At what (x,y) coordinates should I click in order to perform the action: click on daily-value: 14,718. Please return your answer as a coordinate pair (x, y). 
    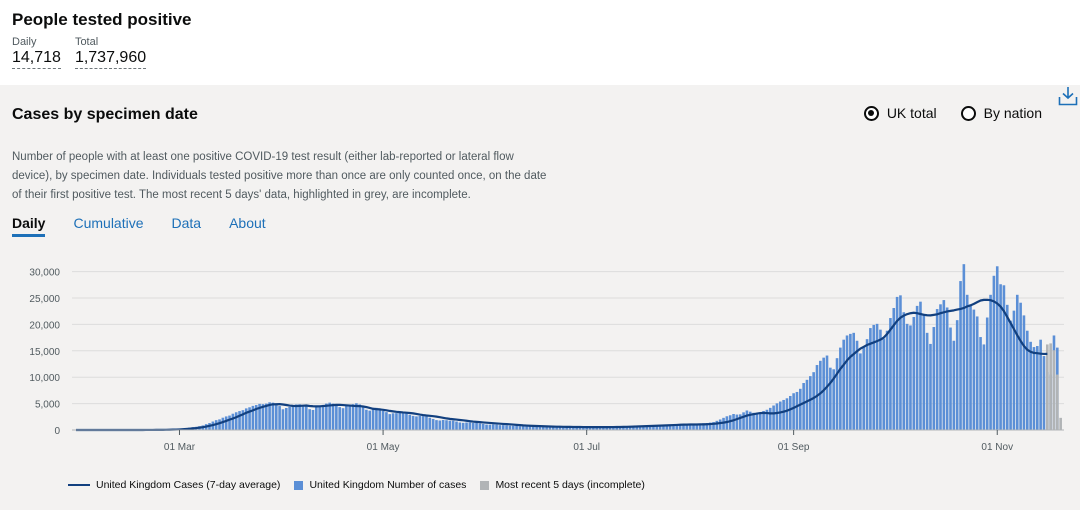
    Looking at the image, I should click on (36, 58).